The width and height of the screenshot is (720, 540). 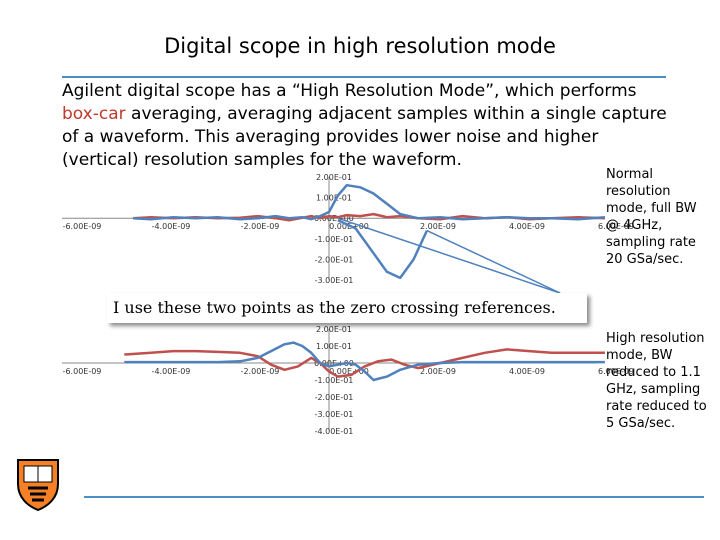 What do you see at coordinates (38, 485) in the screenshot?
I see `princeton-shield-icon` at bounding box center [38, 485].